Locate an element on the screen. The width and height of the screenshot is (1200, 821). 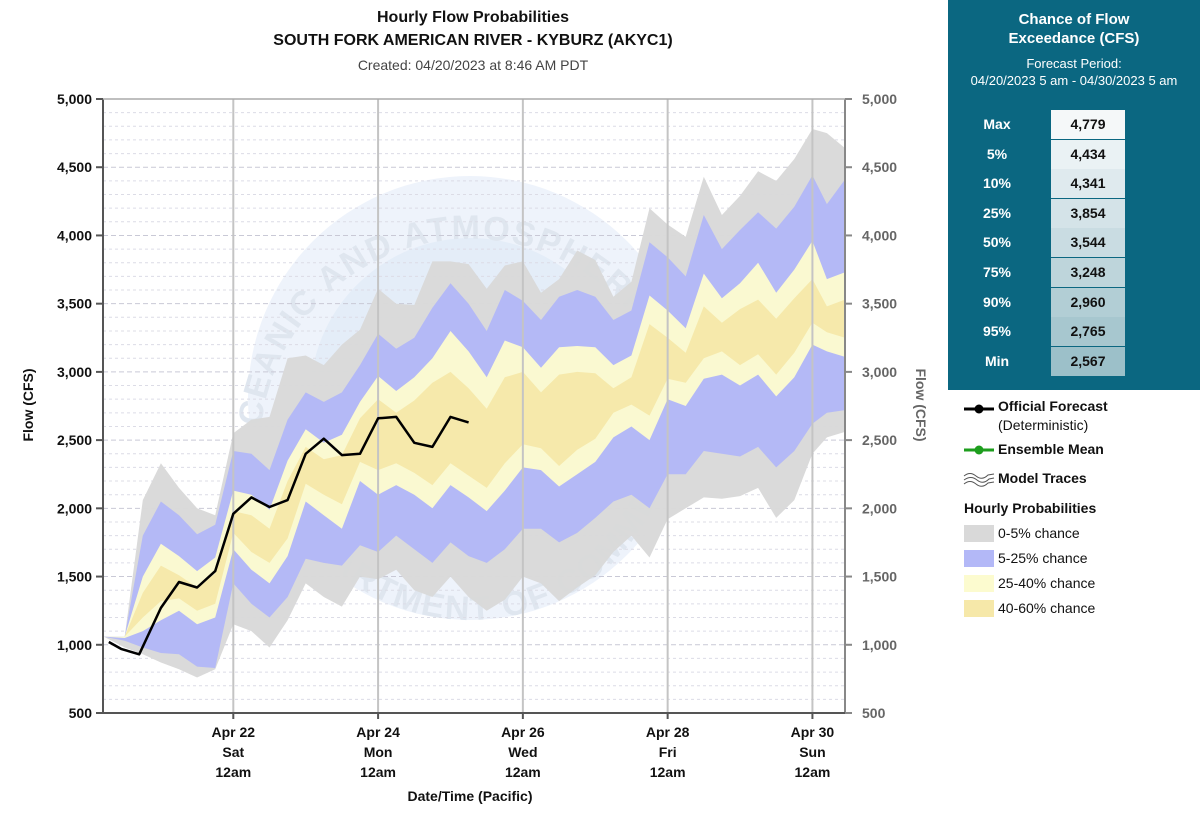
exceedance-title-line2: Exceedance (CFS) is located at coordinates (1074, 38).